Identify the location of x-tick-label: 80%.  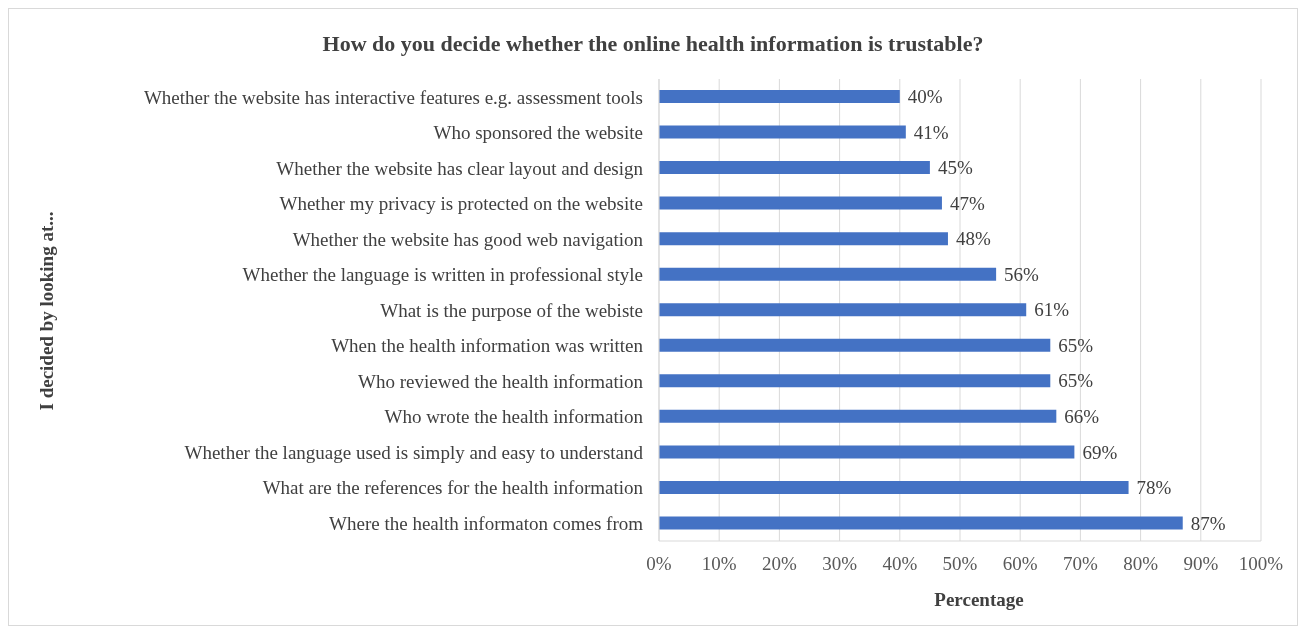
(1141, 564).